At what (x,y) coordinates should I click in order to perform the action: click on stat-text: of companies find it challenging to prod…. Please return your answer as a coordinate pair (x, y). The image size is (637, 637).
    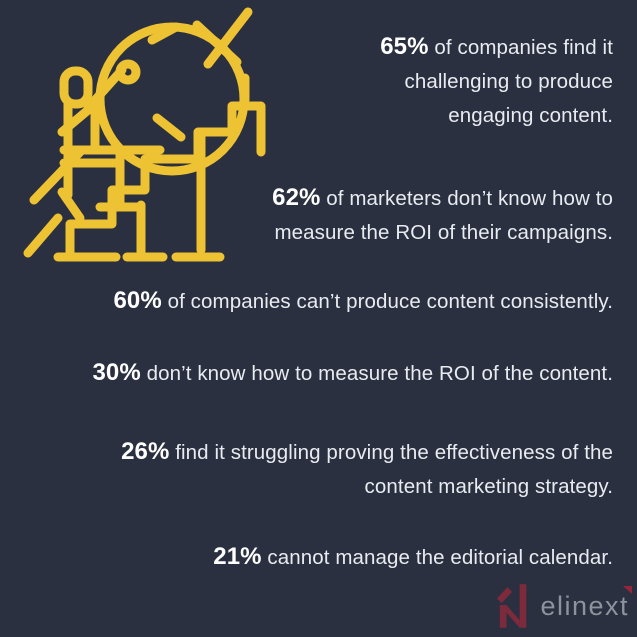
    Looking at the image, I should click on (508, 81).